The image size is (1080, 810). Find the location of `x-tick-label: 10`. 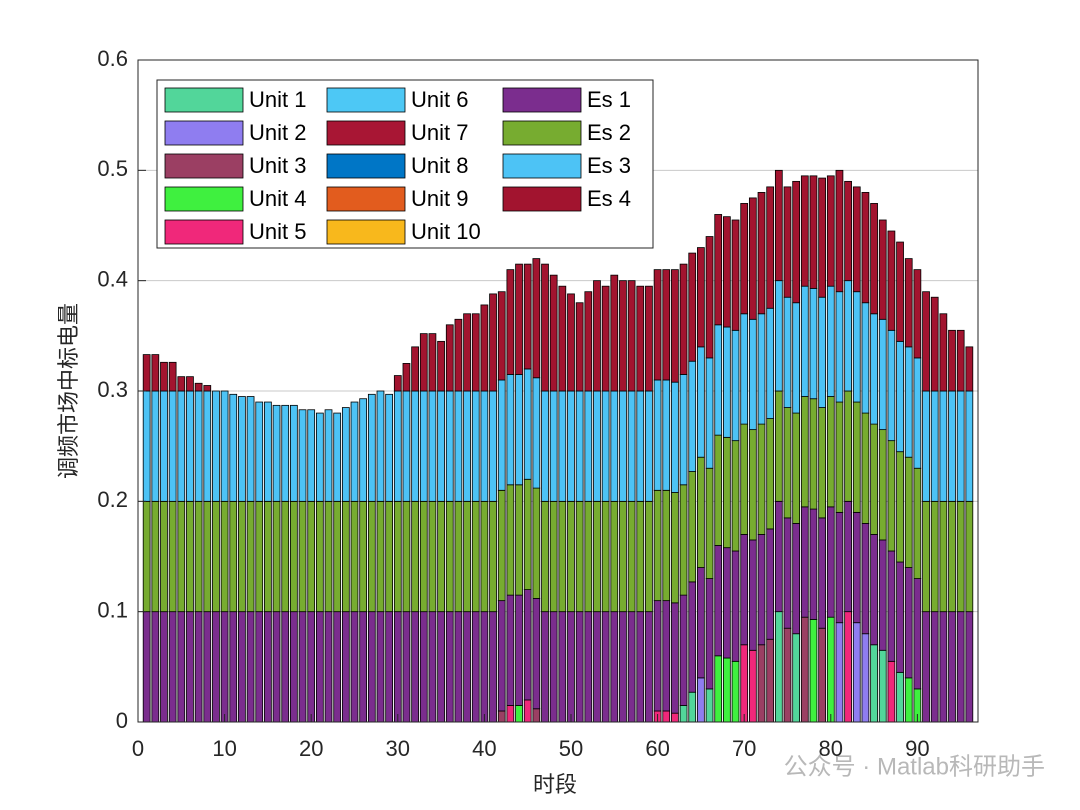

x-tick-label: 10 is located at coordinates (224, 748).